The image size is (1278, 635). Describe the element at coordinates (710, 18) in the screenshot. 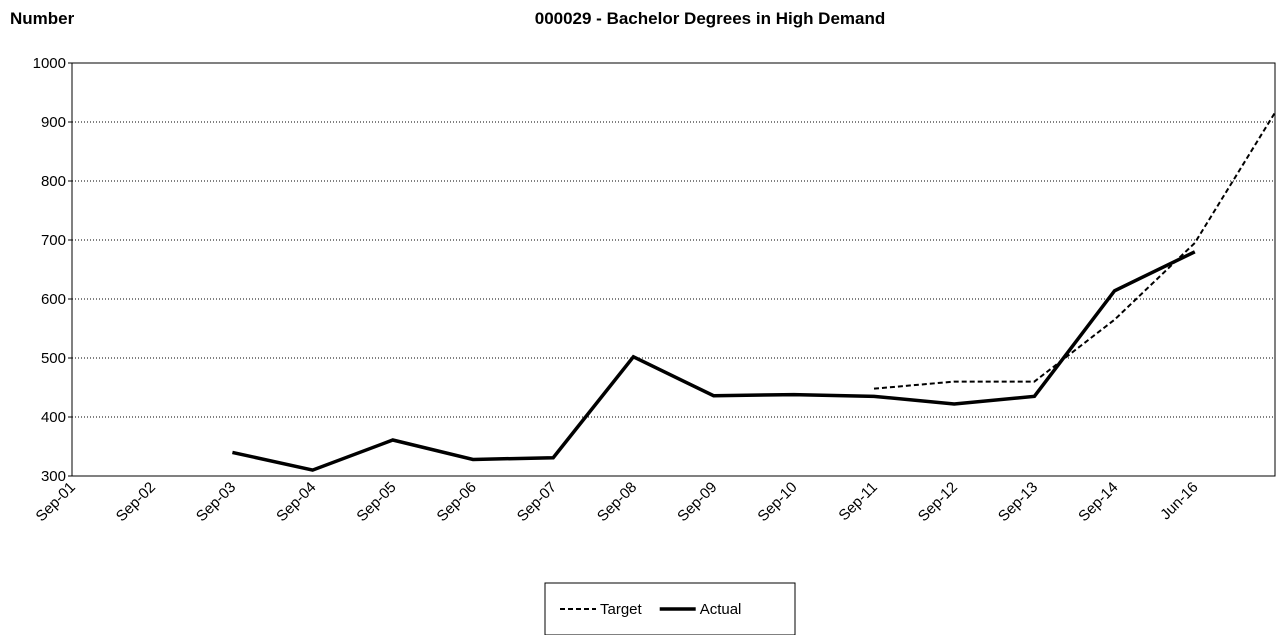

I see `chart-title: 000029 - Bachelor Degrees in High Demand` at that location.